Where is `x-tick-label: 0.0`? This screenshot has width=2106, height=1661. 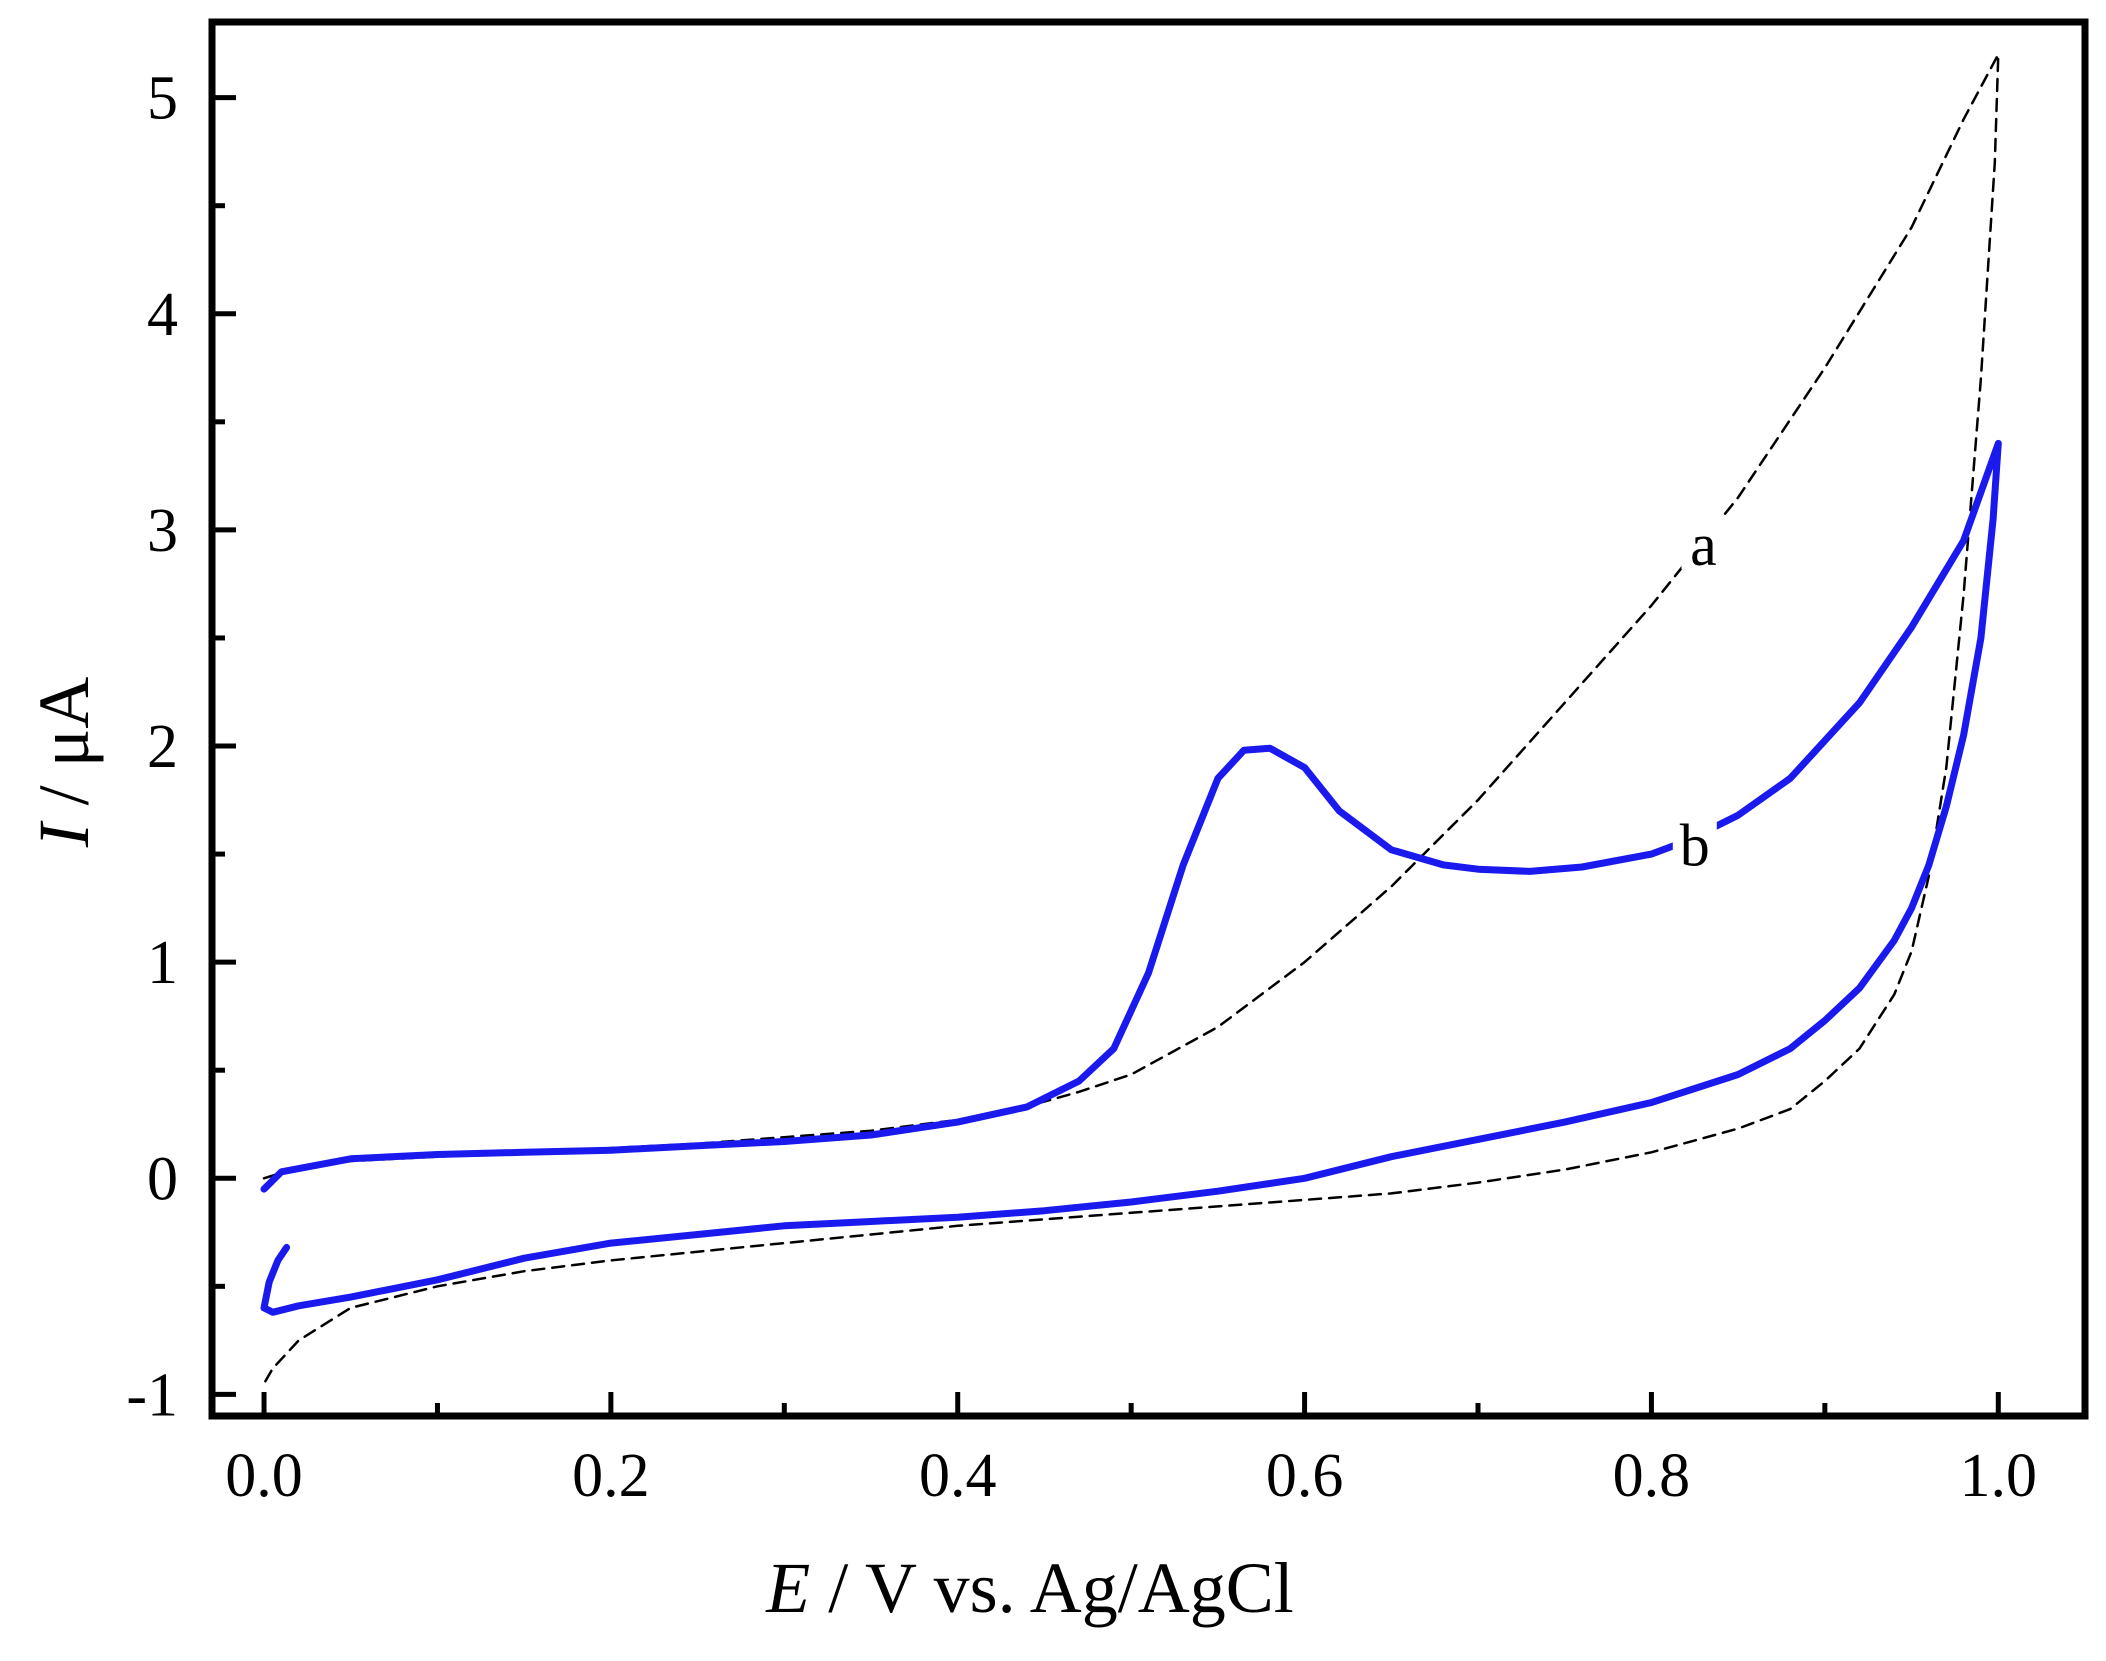 x-tick-label: 0.0 is located at coordinates (264, 1476).